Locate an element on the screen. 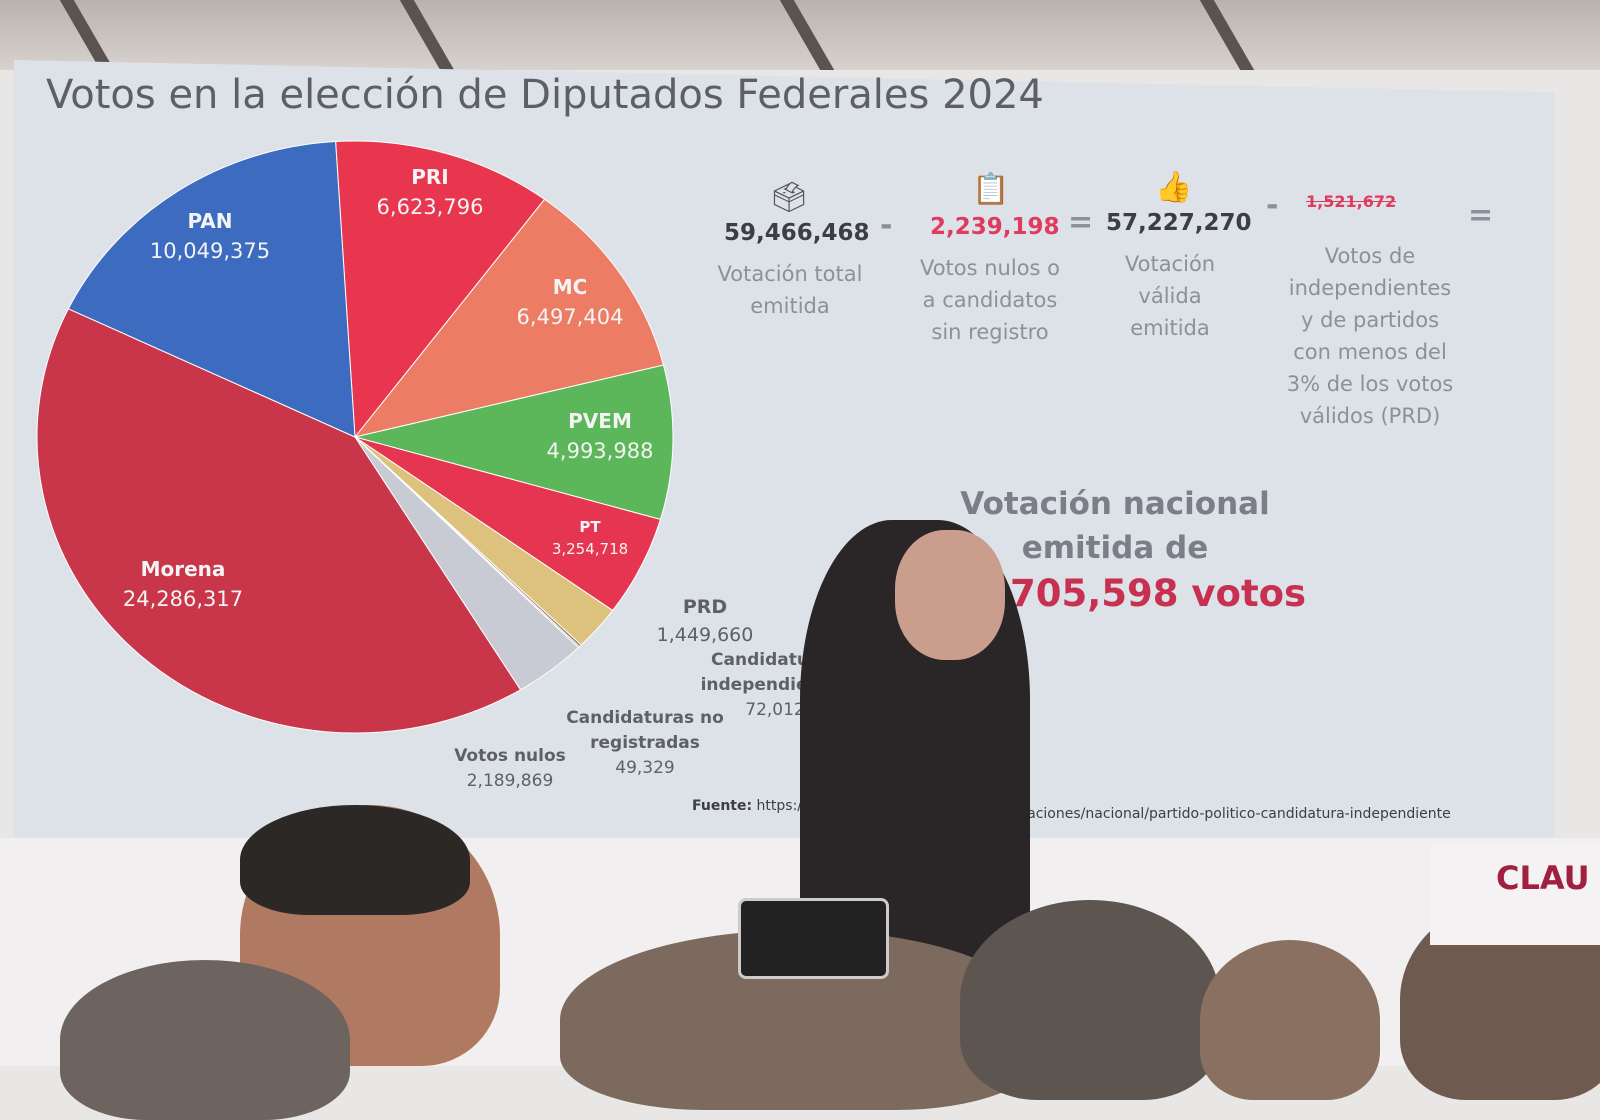 This screenshot has height=1120, width=1600. independent-votes: 1,521,672 is located at coordinates (1351, 201).